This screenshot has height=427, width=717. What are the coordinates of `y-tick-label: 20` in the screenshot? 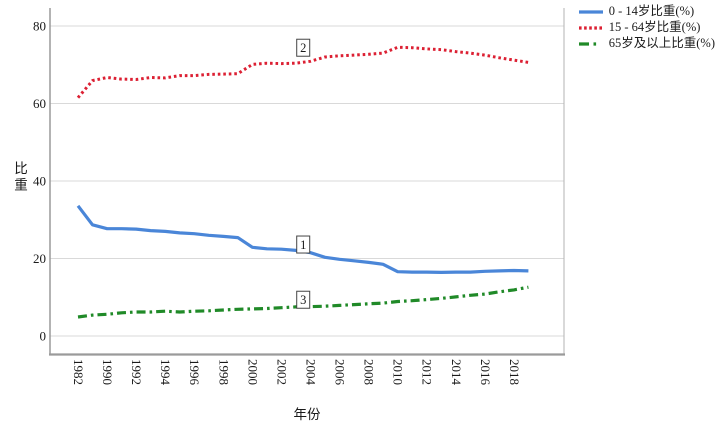 It's located at (39, 258).